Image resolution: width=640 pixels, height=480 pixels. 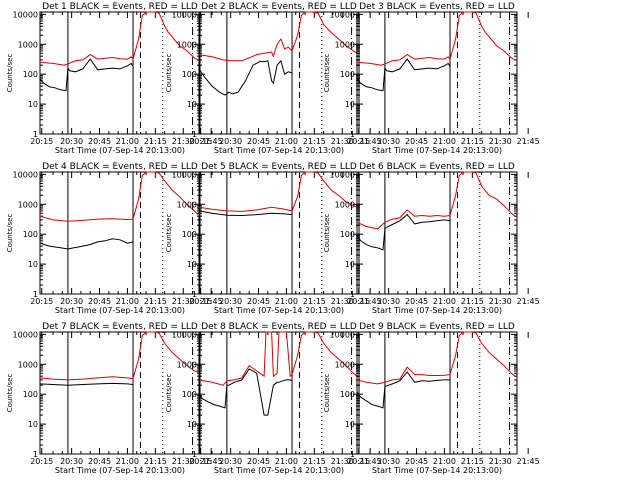 What do you see at coordinates (437, 327) in the screenshot?
I see `panel-title: Det 9 BLACK = Events, RED = LLD` at bounding box center [437, 327].